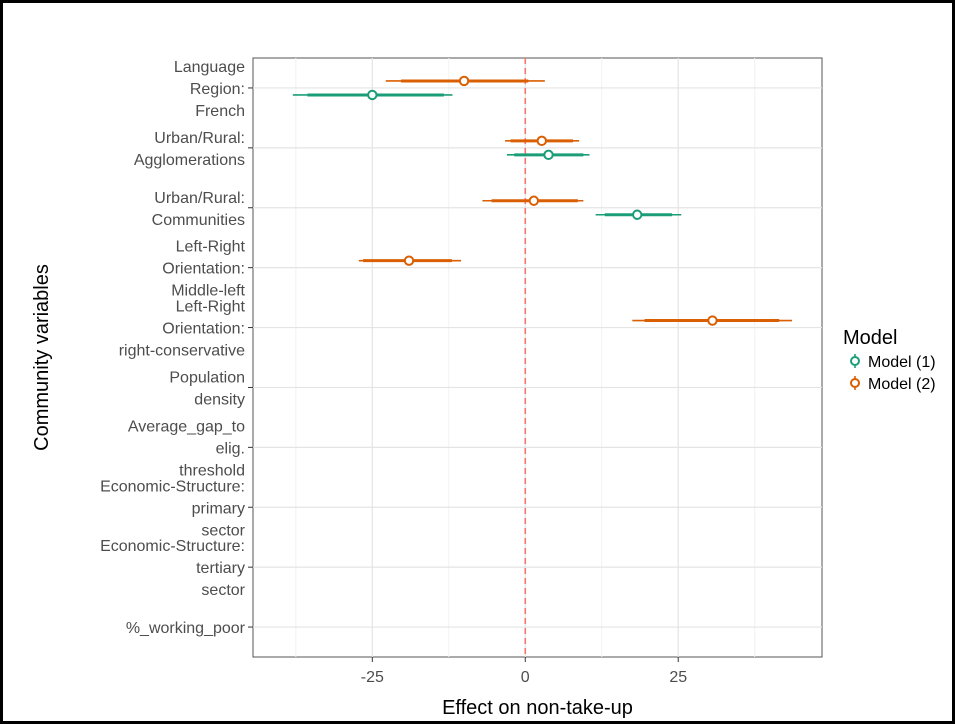 This screenshot has height=724, width=955. Describe the element at coordinates (207, 377) in the screenshot. I see `y-tick-label: Population` at that location.